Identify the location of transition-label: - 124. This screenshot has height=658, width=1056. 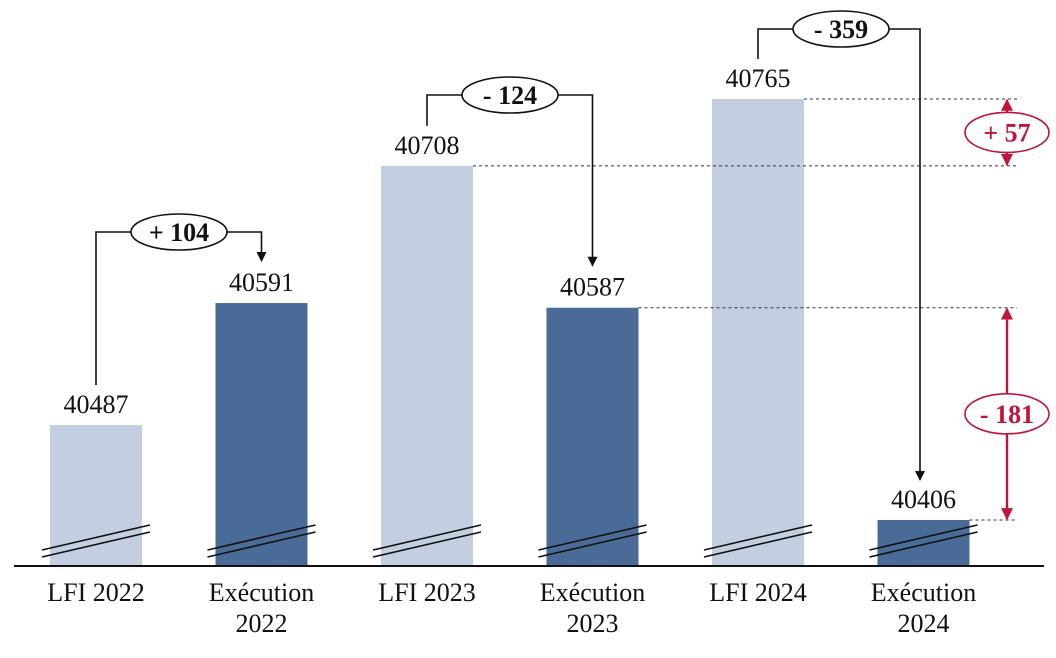
(510, 95).